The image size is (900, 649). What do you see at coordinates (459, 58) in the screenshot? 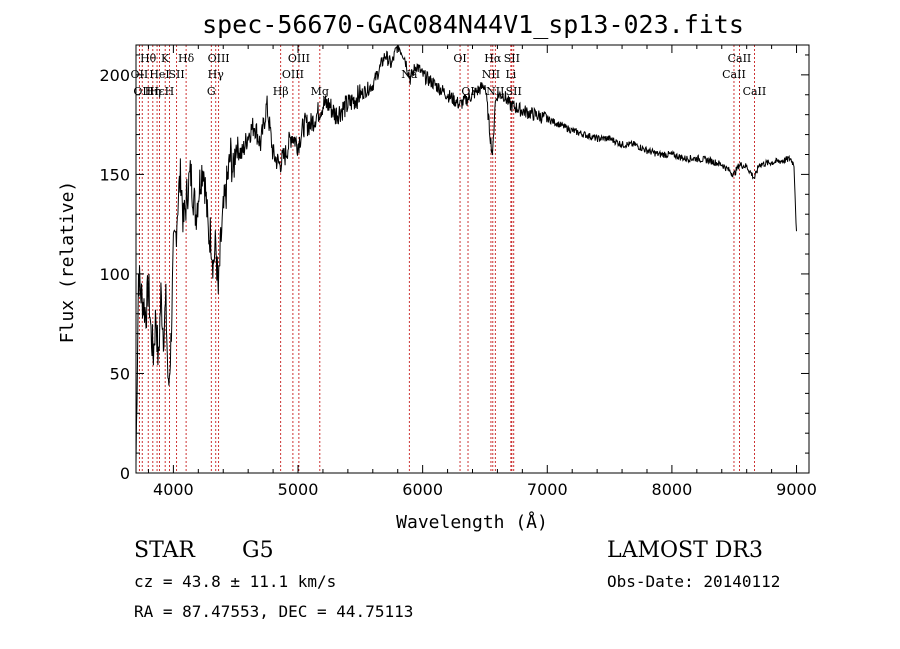
I see `marker-label: OI` at bounding box center [459, 58].